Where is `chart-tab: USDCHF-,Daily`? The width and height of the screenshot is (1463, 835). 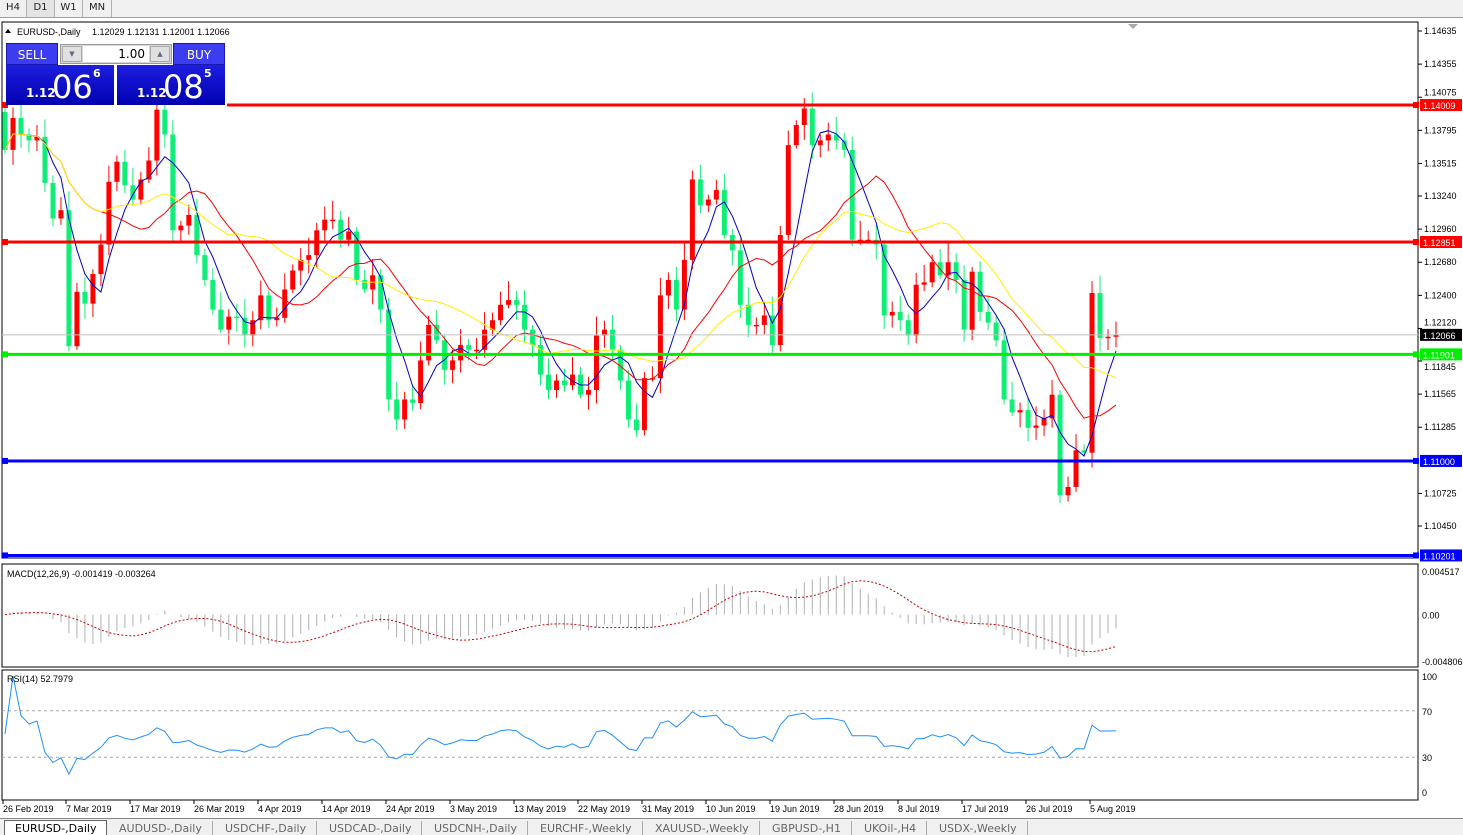 chart-tab: USDCHF-,Daily is located at coordinates (266, 828).